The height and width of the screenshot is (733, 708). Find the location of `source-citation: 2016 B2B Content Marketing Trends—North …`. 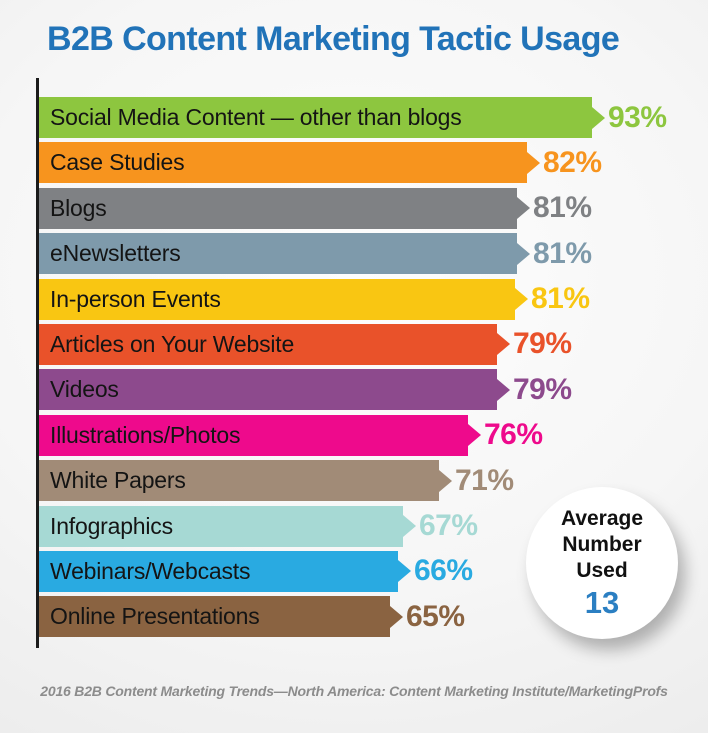

source-citation: 2016 B2B Content Marketing Trends—North … is located at coordinates (354, 691).